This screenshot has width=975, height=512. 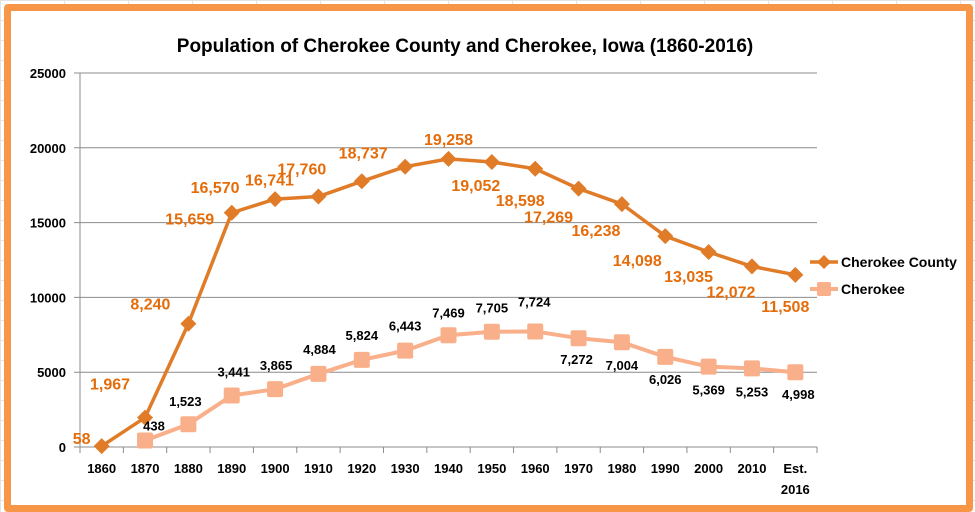 What do you see at coordinates (48, 223) in the screenshot?
I see `y-tick-label: 15000` at bounding box center [48, 223].